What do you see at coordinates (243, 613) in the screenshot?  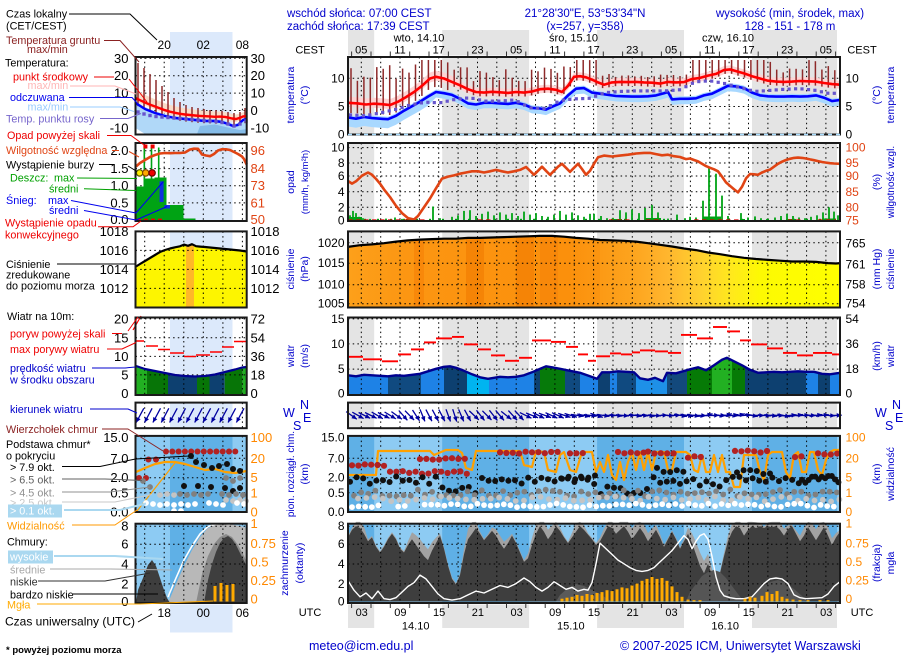 I see `svg-text: 06` at bounding box center [243, 613].